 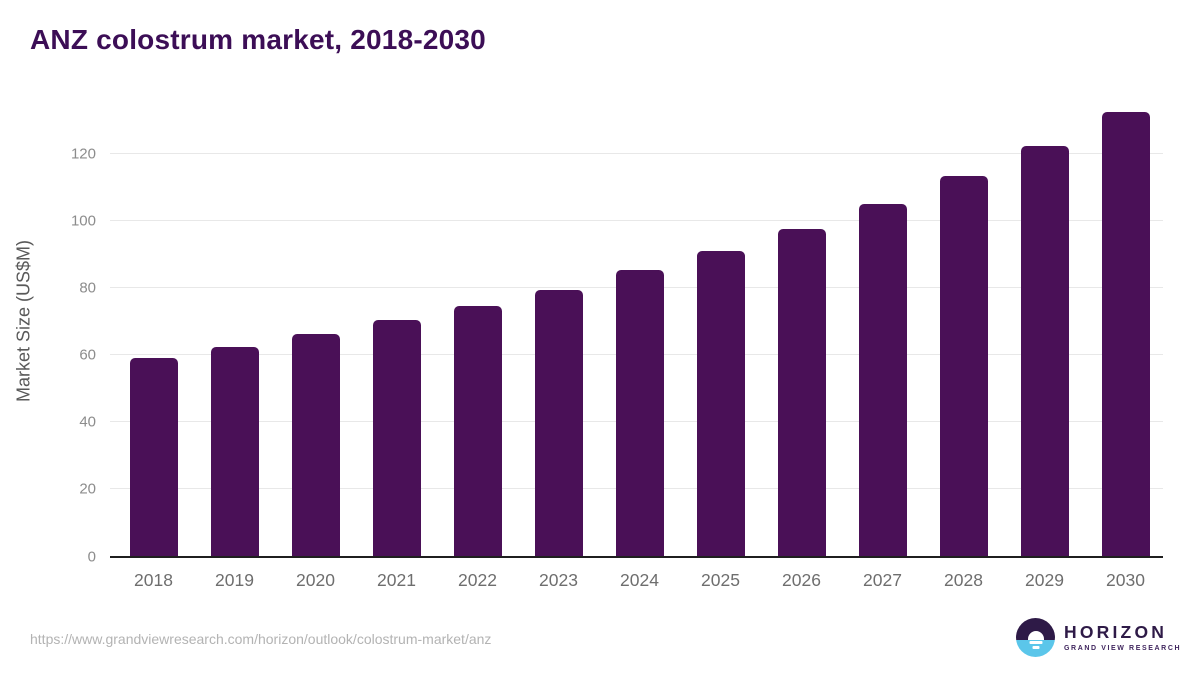 I want to click on x-tick-label: 2027, so click(x=882, y=580).